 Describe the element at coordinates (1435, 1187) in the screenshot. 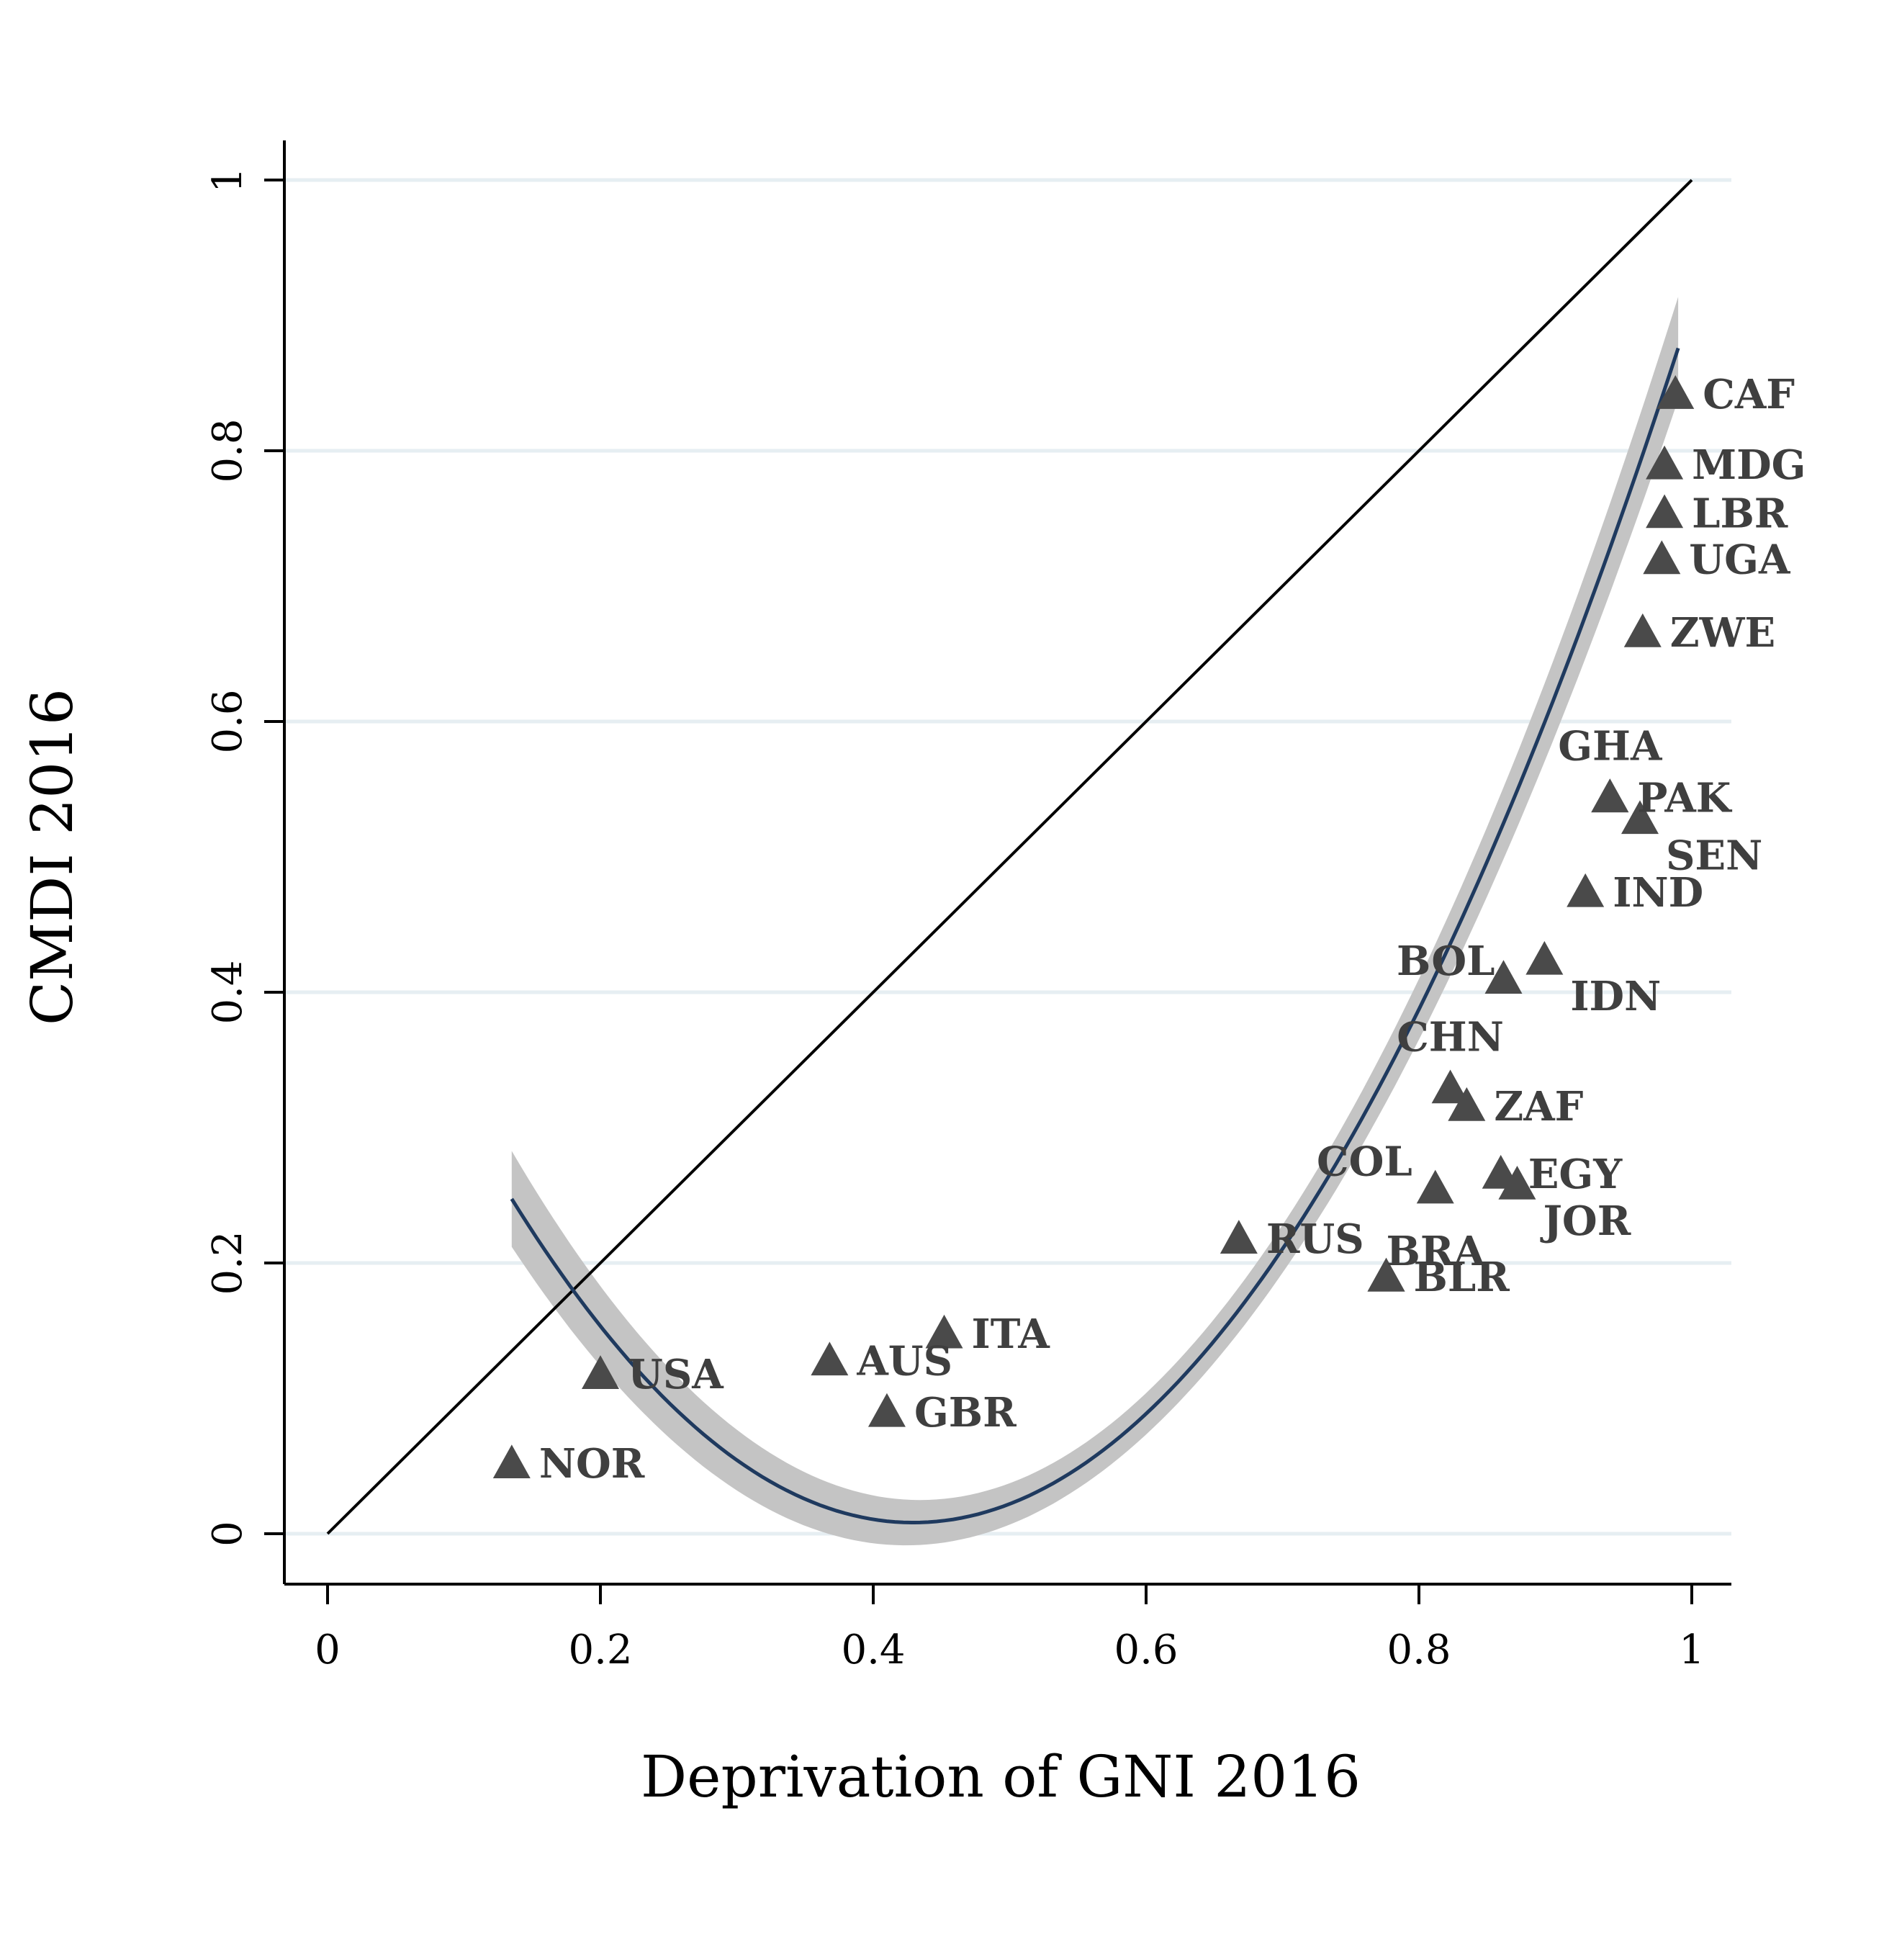

I see `marker-col` at that location.